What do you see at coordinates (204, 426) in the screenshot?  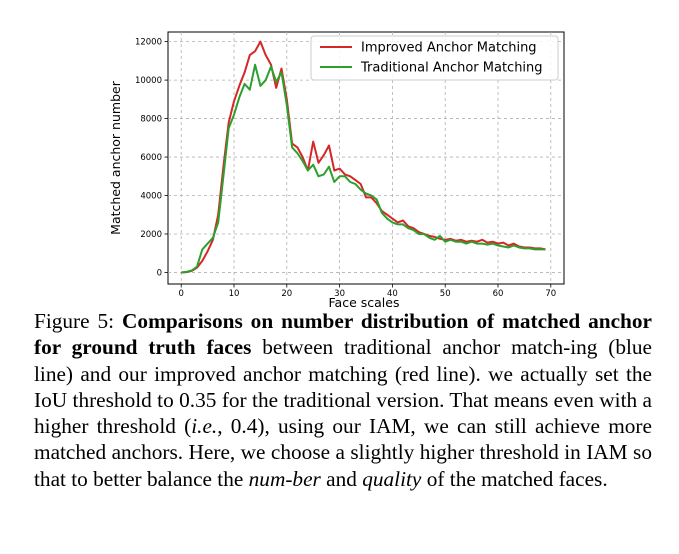 I see `caption-ie: i.e.` at bounding box center [204, 426].